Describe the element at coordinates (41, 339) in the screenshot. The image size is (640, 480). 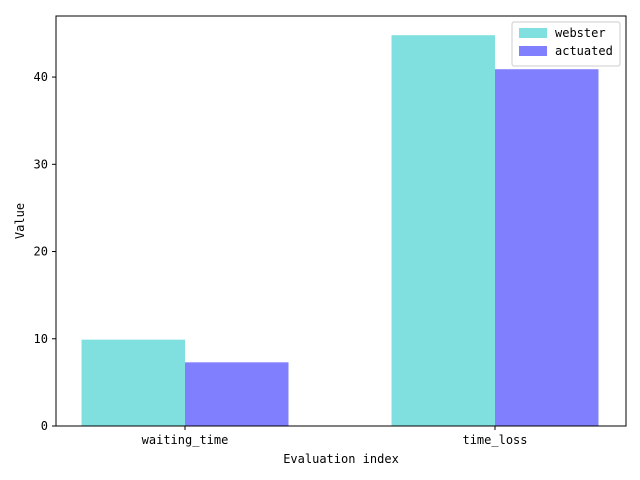
I see `y-tick-label: 10` at that location.